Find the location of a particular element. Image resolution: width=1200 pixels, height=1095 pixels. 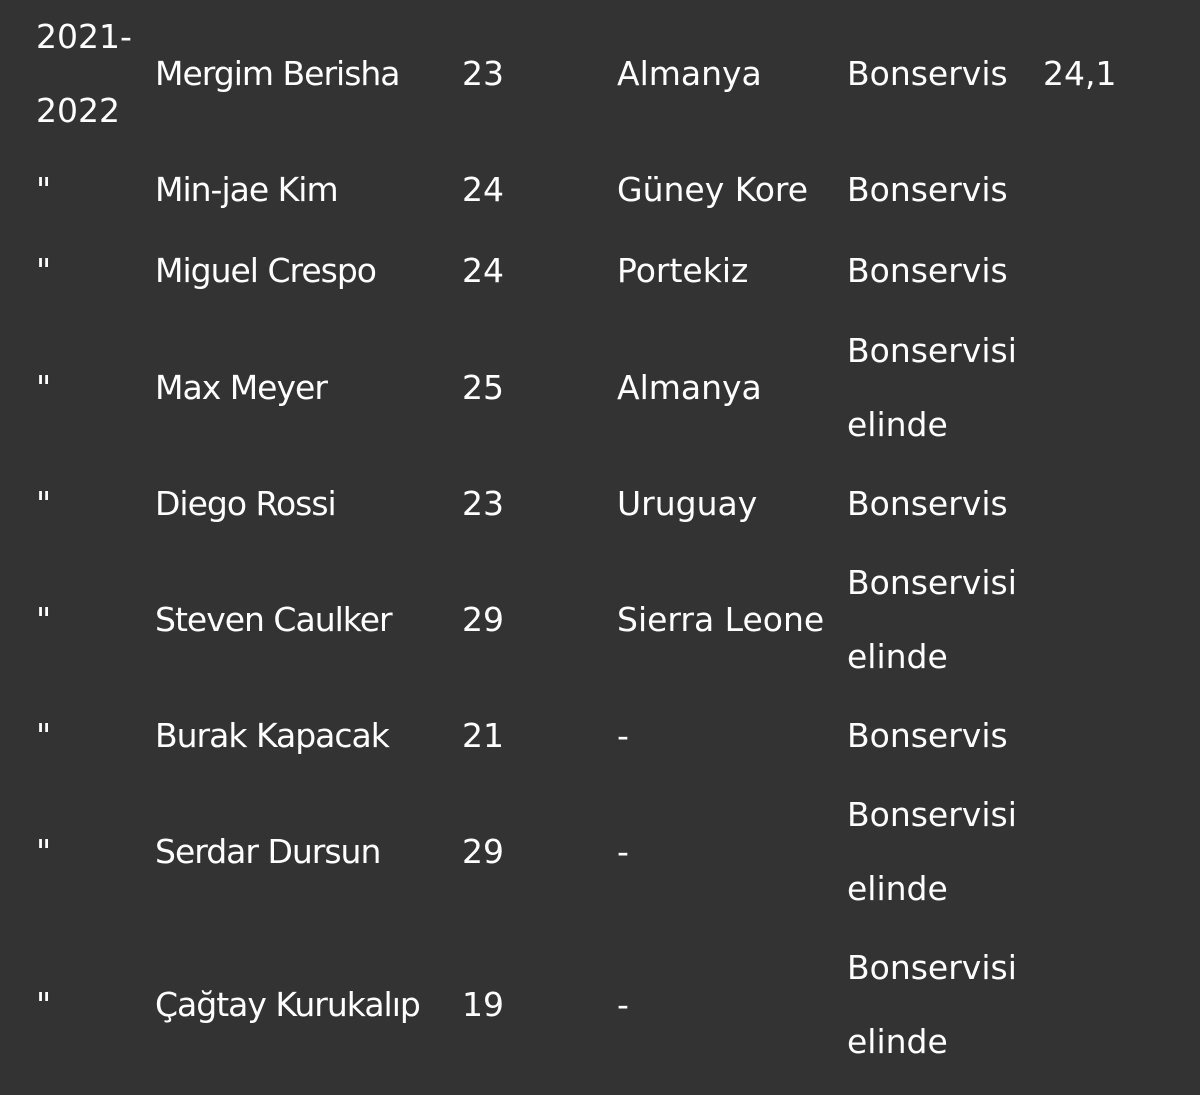

table-row: " Miguel Crespo 24 Portekiz Bonservis is located at coordinates (600, 271).